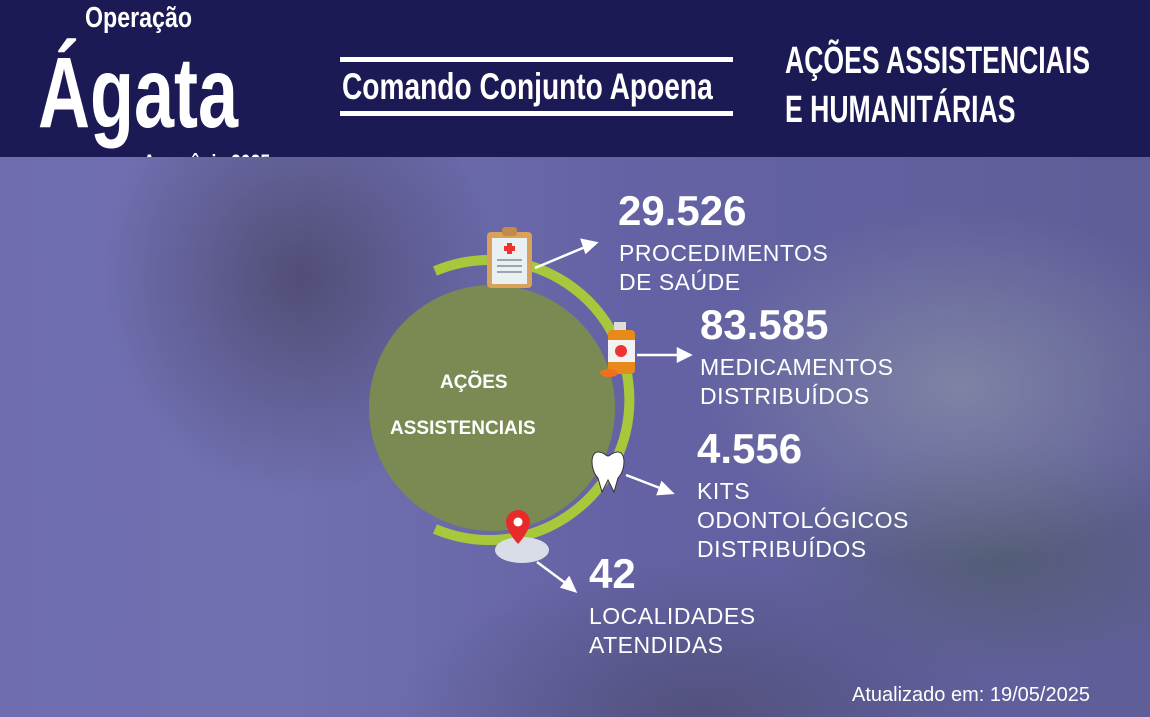 The width and height of the screenshot is (1150, 717). What do you see at coordinates (750, 448) in the screenshot?
I see `stat-value: 4.556` at bounding box center [750, 448].